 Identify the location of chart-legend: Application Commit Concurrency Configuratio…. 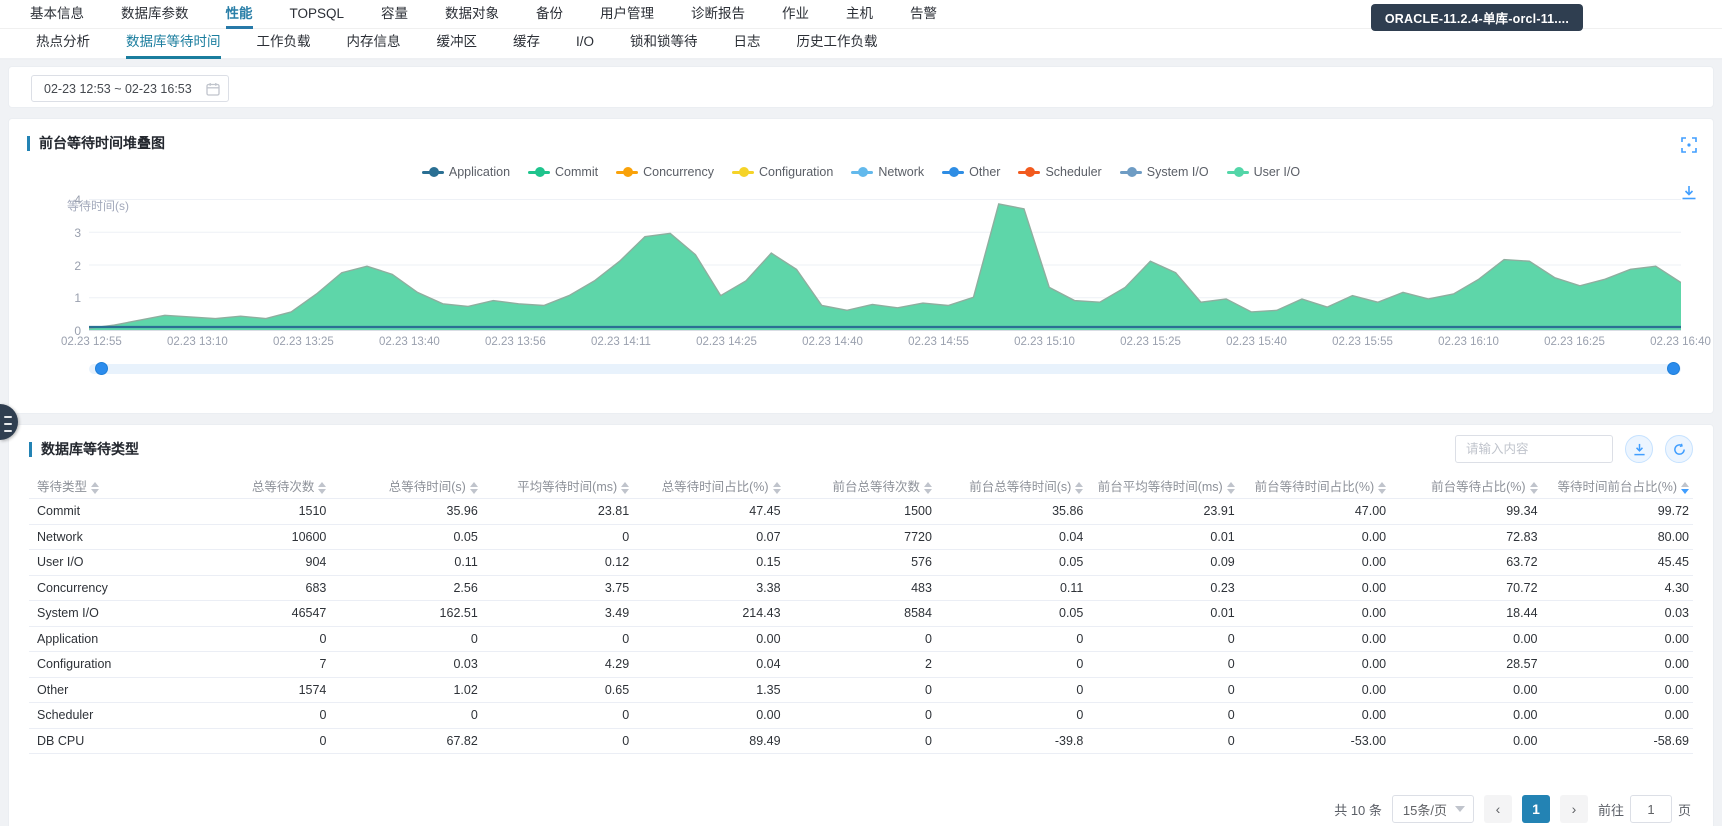
(861, 172).